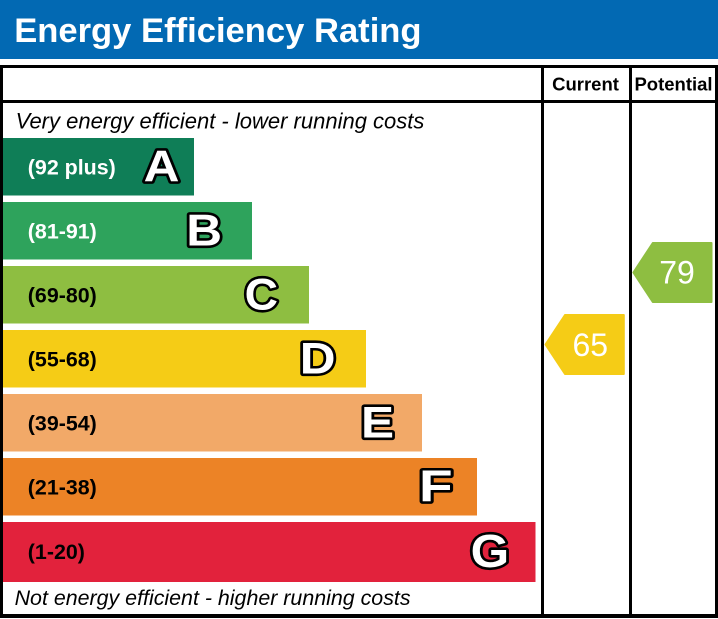 This screenshot has width=718, height=619. What do you see at coordinates (677, 273) in the screenshot?
I see `svg-text: 79` at bounding box center [677, 273].